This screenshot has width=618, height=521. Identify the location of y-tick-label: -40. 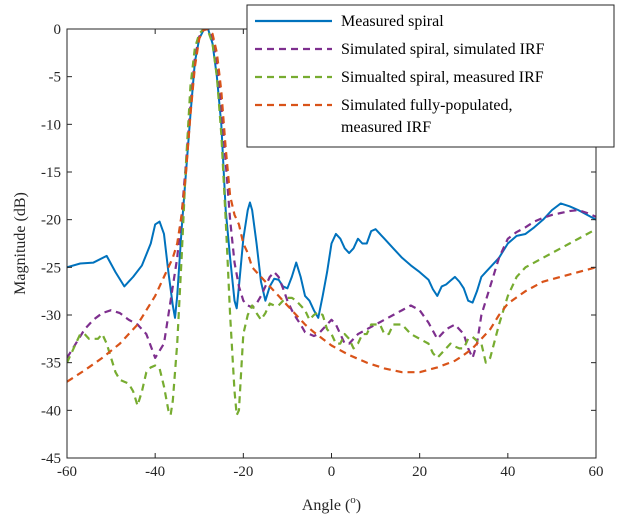
(51, 411).